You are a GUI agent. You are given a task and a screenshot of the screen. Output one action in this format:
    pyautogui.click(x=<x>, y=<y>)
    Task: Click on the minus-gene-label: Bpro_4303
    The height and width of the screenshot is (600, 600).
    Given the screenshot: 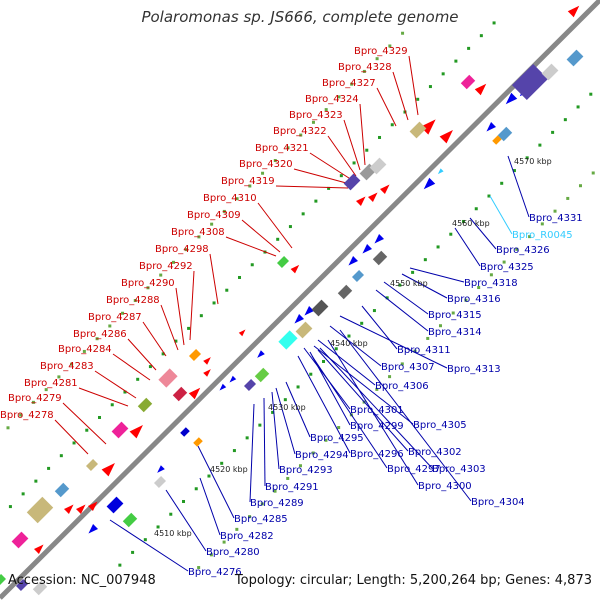 What is the action you would take?
    pyautogui.click(x=459, y=469)
    